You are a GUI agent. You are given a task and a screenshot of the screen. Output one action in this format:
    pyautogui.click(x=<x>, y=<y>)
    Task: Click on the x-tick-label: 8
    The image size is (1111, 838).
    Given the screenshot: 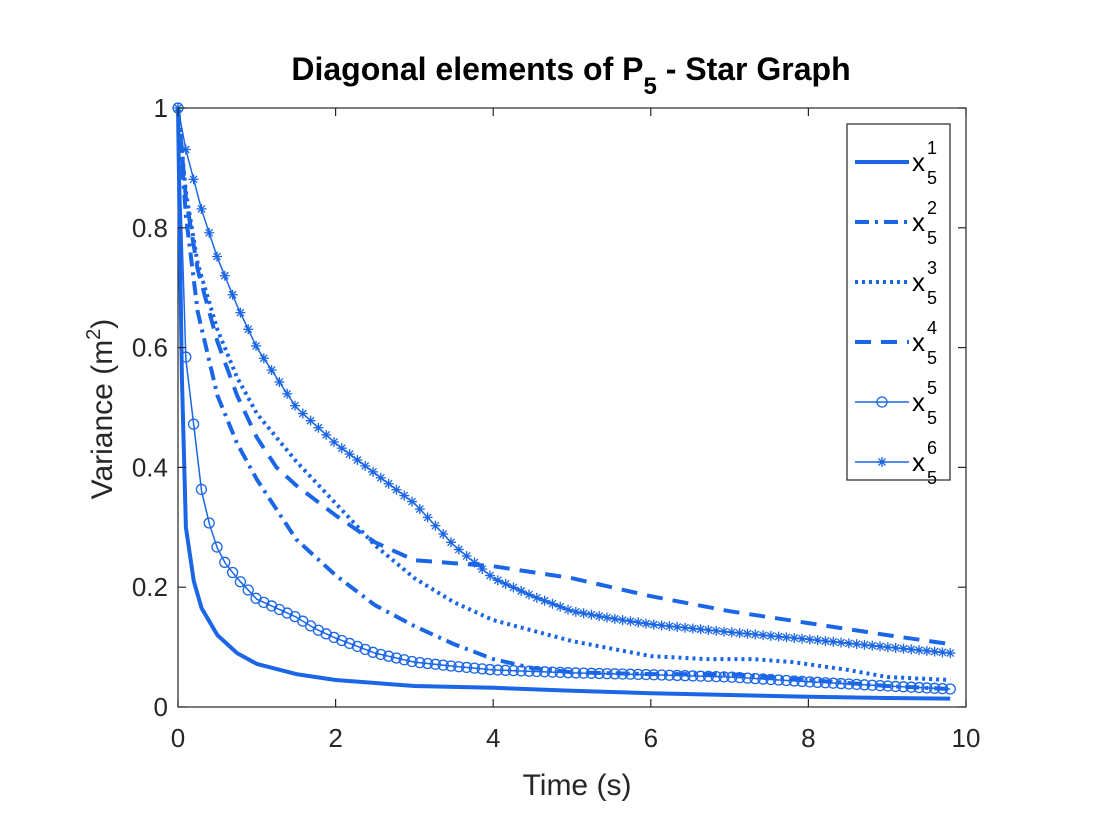 What is the action you would take?
    pyautogui.click(x=808, y=738)
    